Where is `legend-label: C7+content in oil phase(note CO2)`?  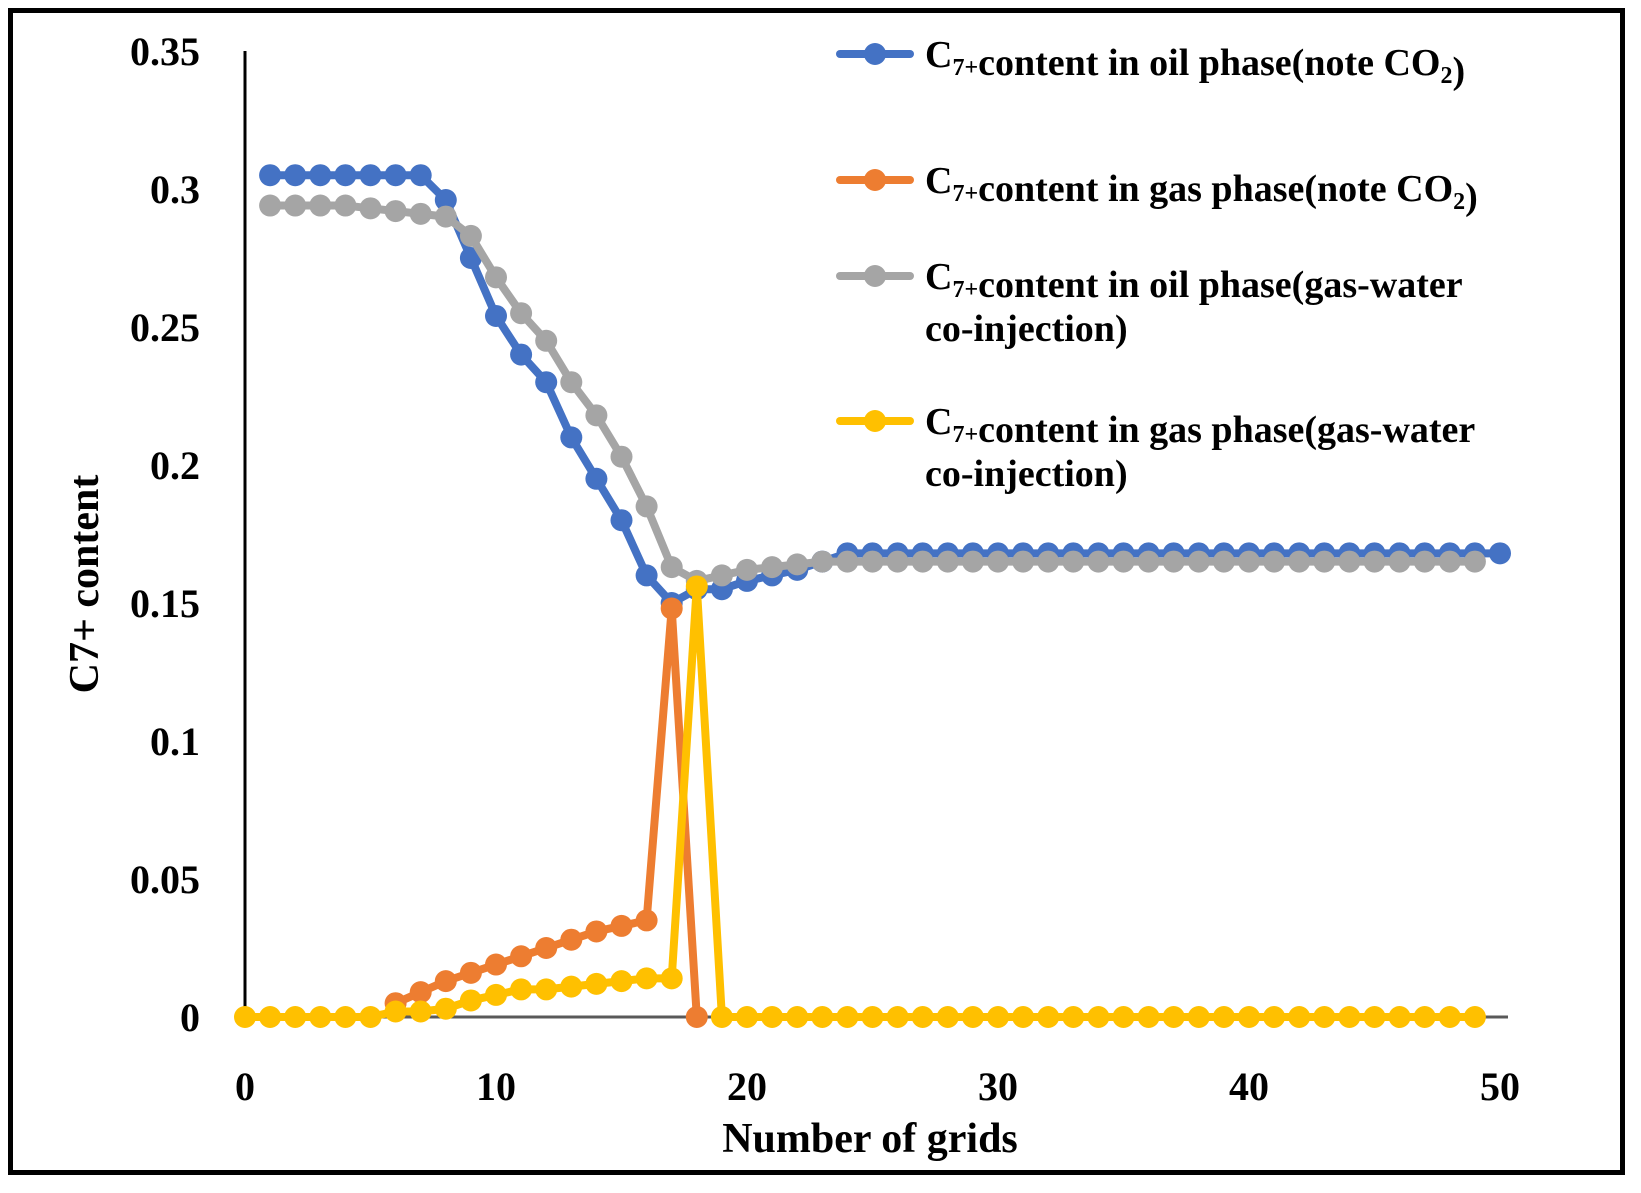 legend-label: C7+content in oil phase(note CO2) is located at coordinates (1195, 63).